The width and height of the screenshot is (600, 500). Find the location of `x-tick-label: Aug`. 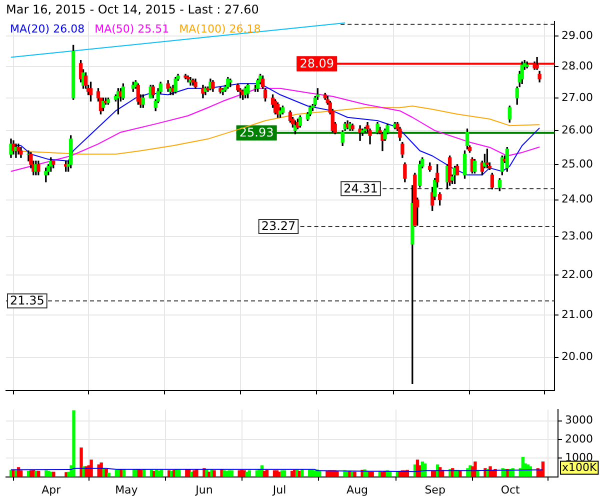

x-tick-label: Aug is located at coordinates (357, 489).